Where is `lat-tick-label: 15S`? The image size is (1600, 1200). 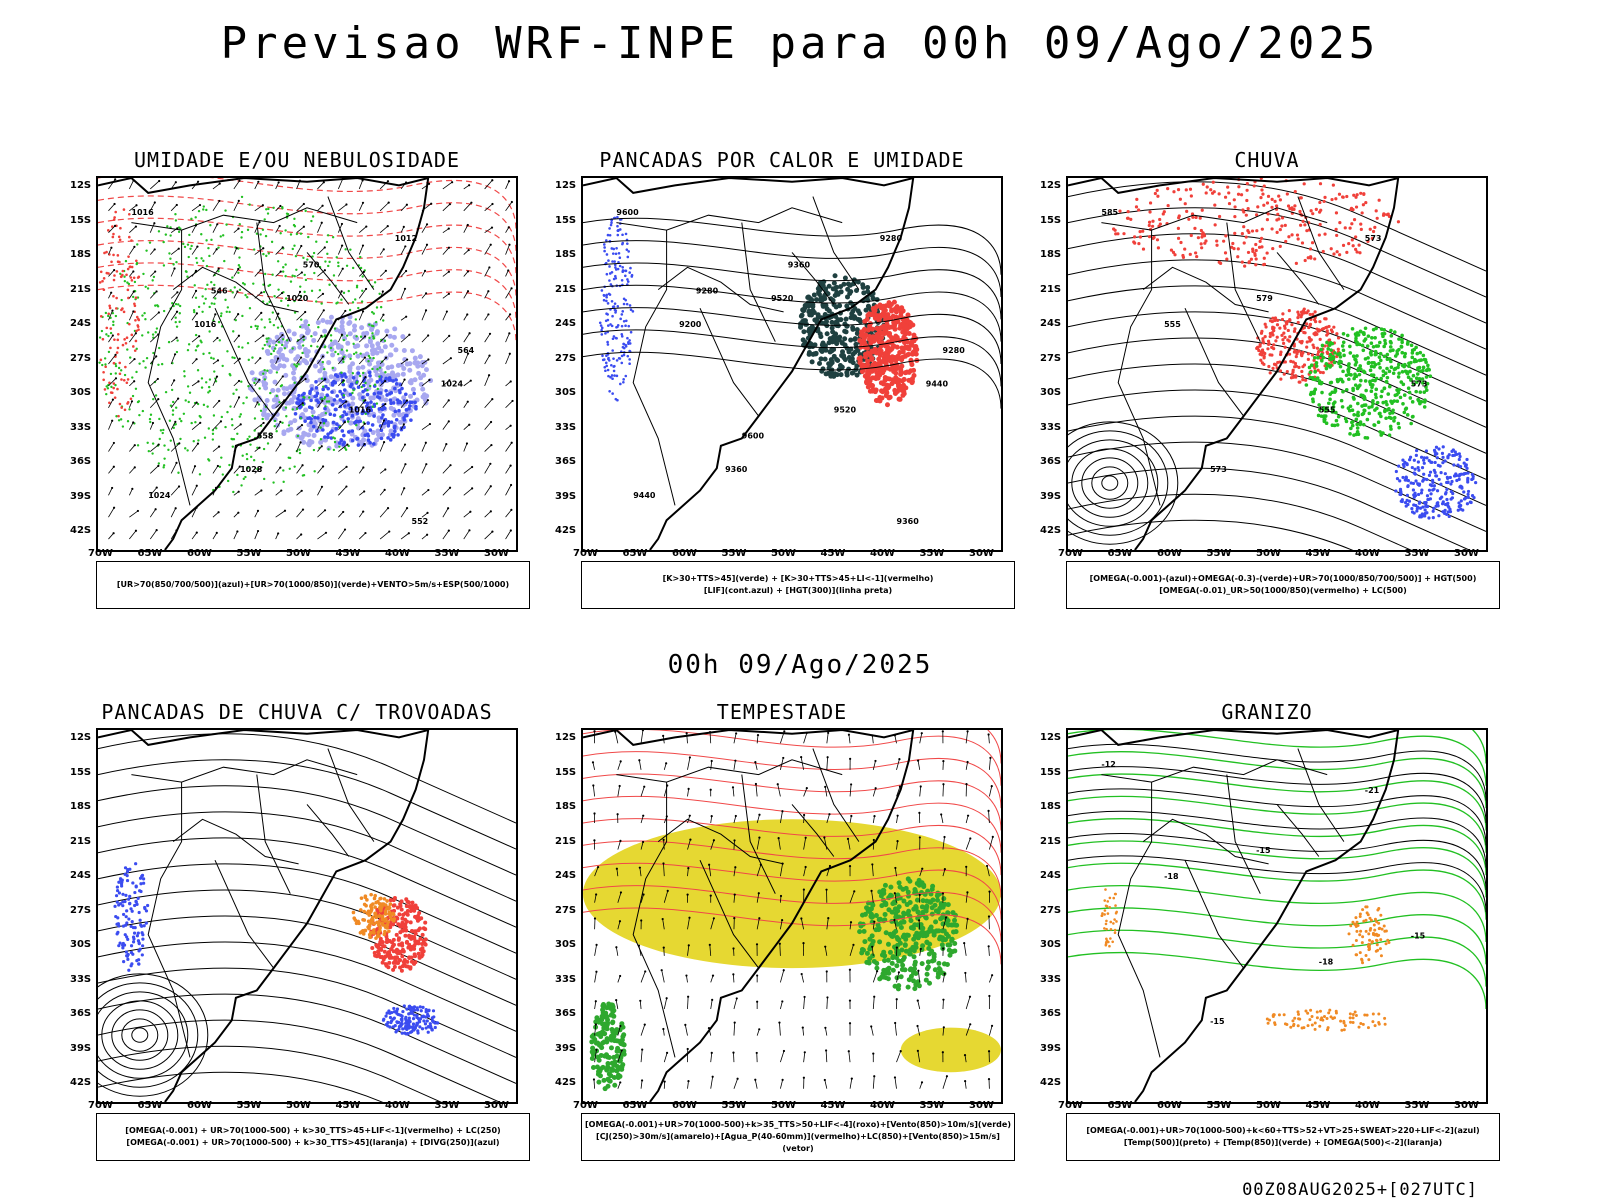
lat-tick-label: 15S is located at coordinates (1051, 220).